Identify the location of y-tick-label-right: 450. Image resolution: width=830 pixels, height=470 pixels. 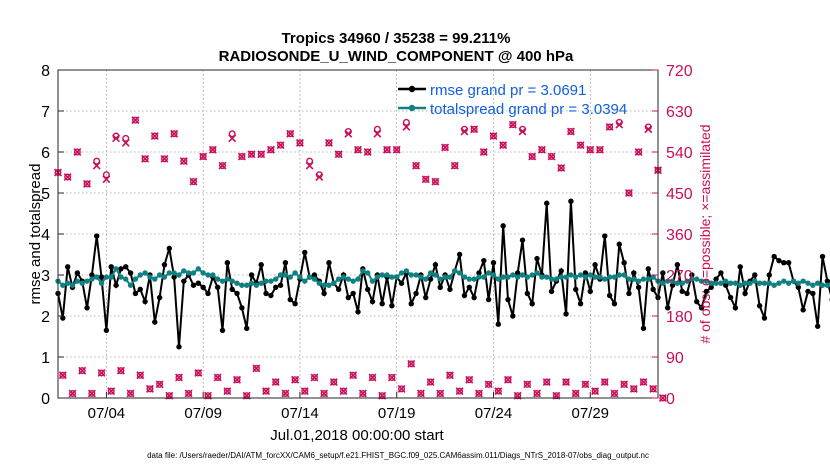
(679, 194).